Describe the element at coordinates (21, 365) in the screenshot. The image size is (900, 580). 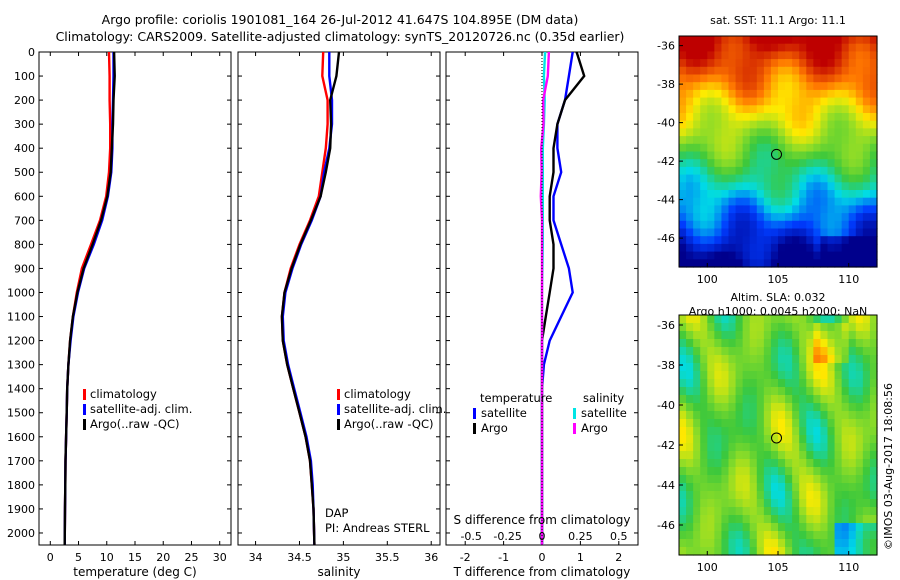
I see `depth-tick-label: 1300` at that location.